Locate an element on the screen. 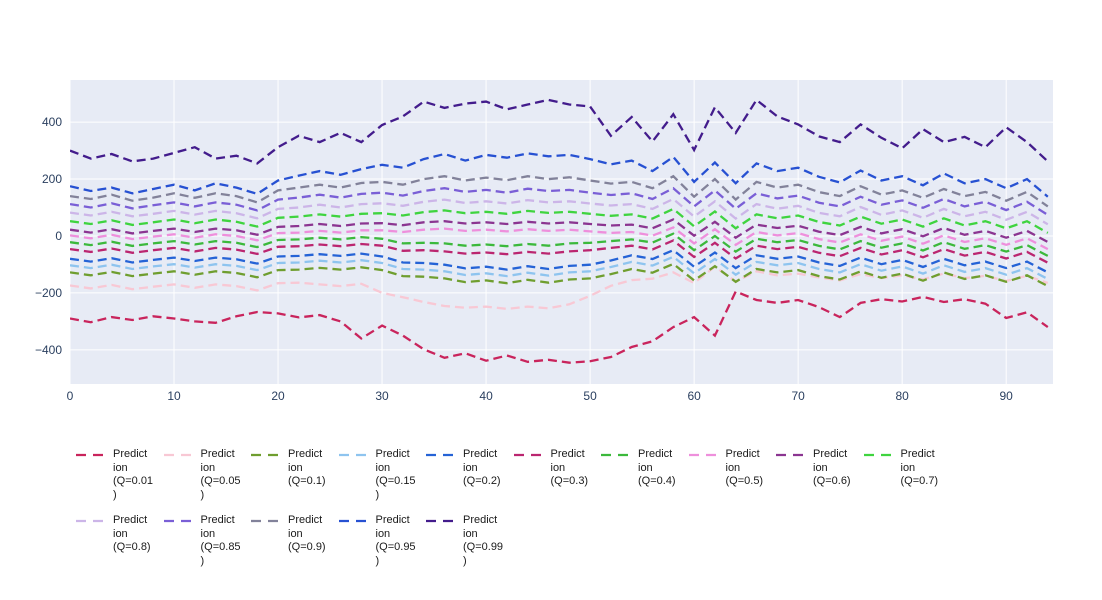  legend-item-label: Predict ion (Q=0.1) is located at coordinates (307, 467).